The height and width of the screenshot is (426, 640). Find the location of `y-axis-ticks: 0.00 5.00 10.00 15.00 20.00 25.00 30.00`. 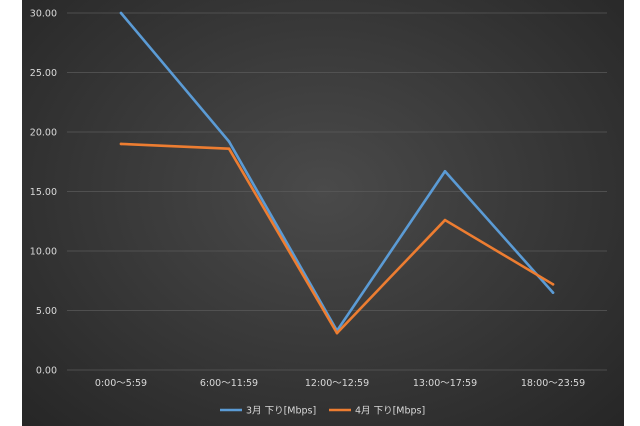

y-axis-ticks: 0.00 5.00 10.00 15.00 20.00 25.00 30.00 is located at coordinates (43, 193).